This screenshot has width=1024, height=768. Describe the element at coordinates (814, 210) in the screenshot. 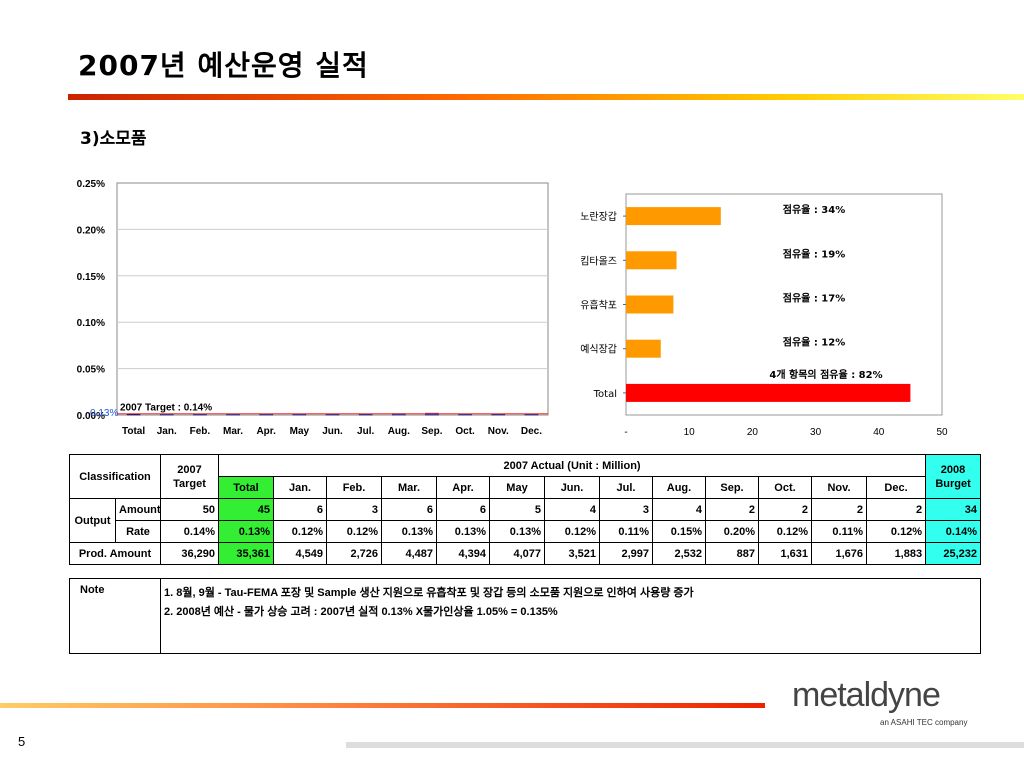

I see `chart2-share-annotation: 점유율 : 34%` at that location.